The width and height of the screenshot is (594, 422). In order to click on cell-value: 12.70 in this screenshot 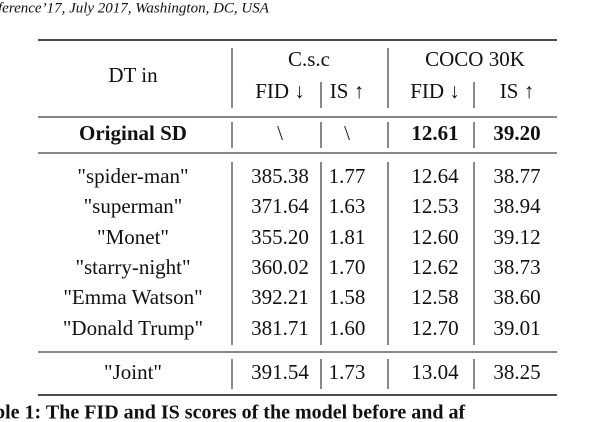, I will do `click(434, 328)`.